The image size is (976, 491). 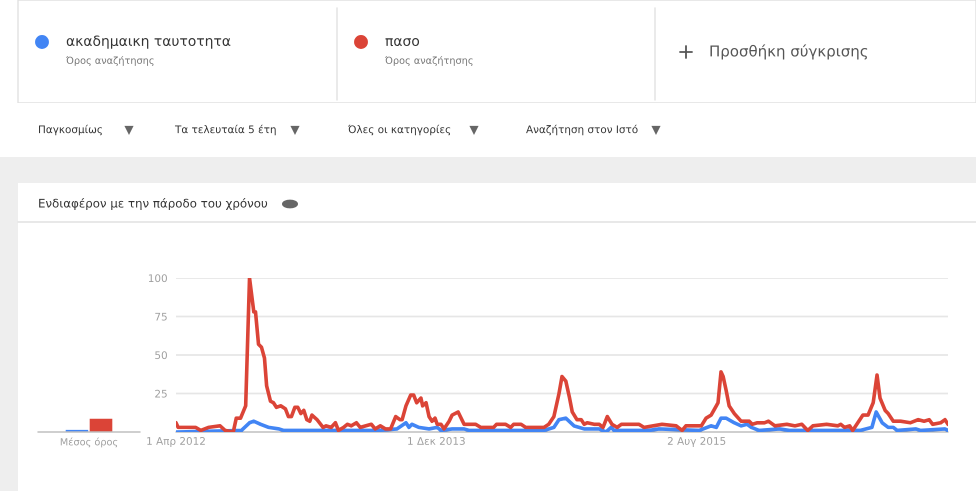 What do you see at coordinates (697, 442) in the screenshot?
I see `x-tick-label: 2 Αυγ 2015` at bounding box center [697, 442].